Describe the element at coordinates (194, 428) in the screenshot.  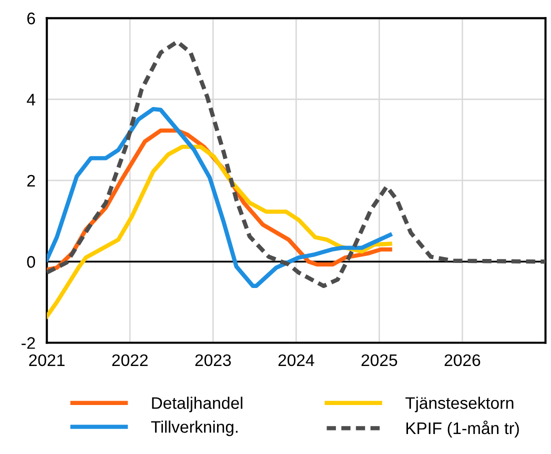
I see `legend-label: Tillverkning.` at that location.